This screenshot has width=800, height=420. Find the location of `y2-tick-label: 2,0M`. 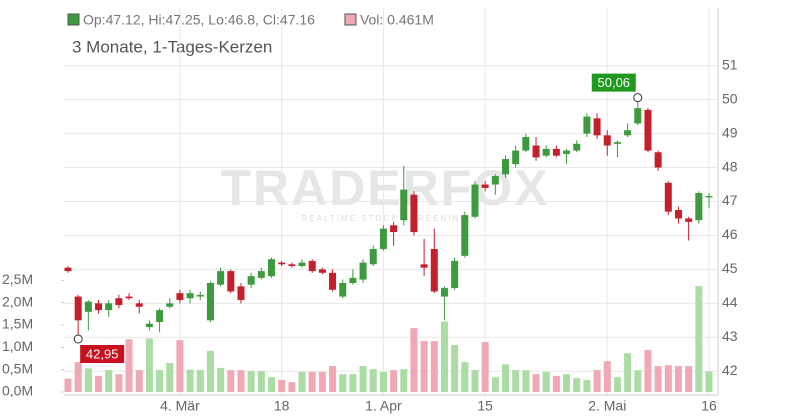

y2-tick-label: 2,0M is located at coordinates (17, 301).